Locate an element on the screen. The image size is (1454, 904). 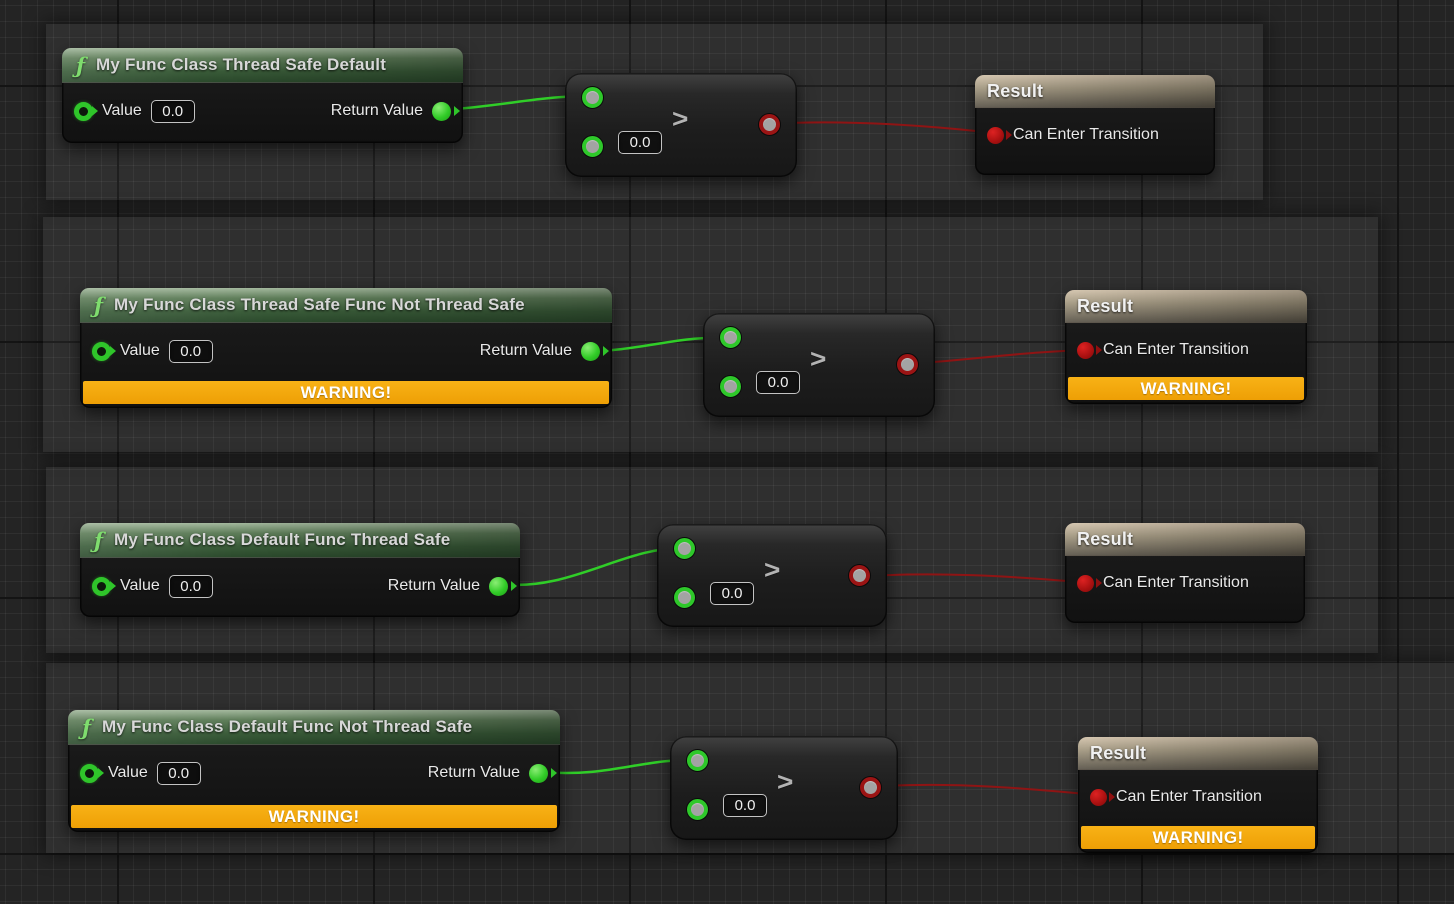
function-node-header: ƒ My Func Class Default Func Thread Safe is located at coordinates (300, 540).